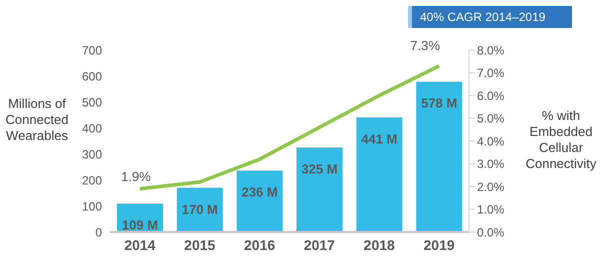  Describe the element at coordinates (491, 50) in the screenshot. I see `y2-tick-label: 8.0%` at that location.